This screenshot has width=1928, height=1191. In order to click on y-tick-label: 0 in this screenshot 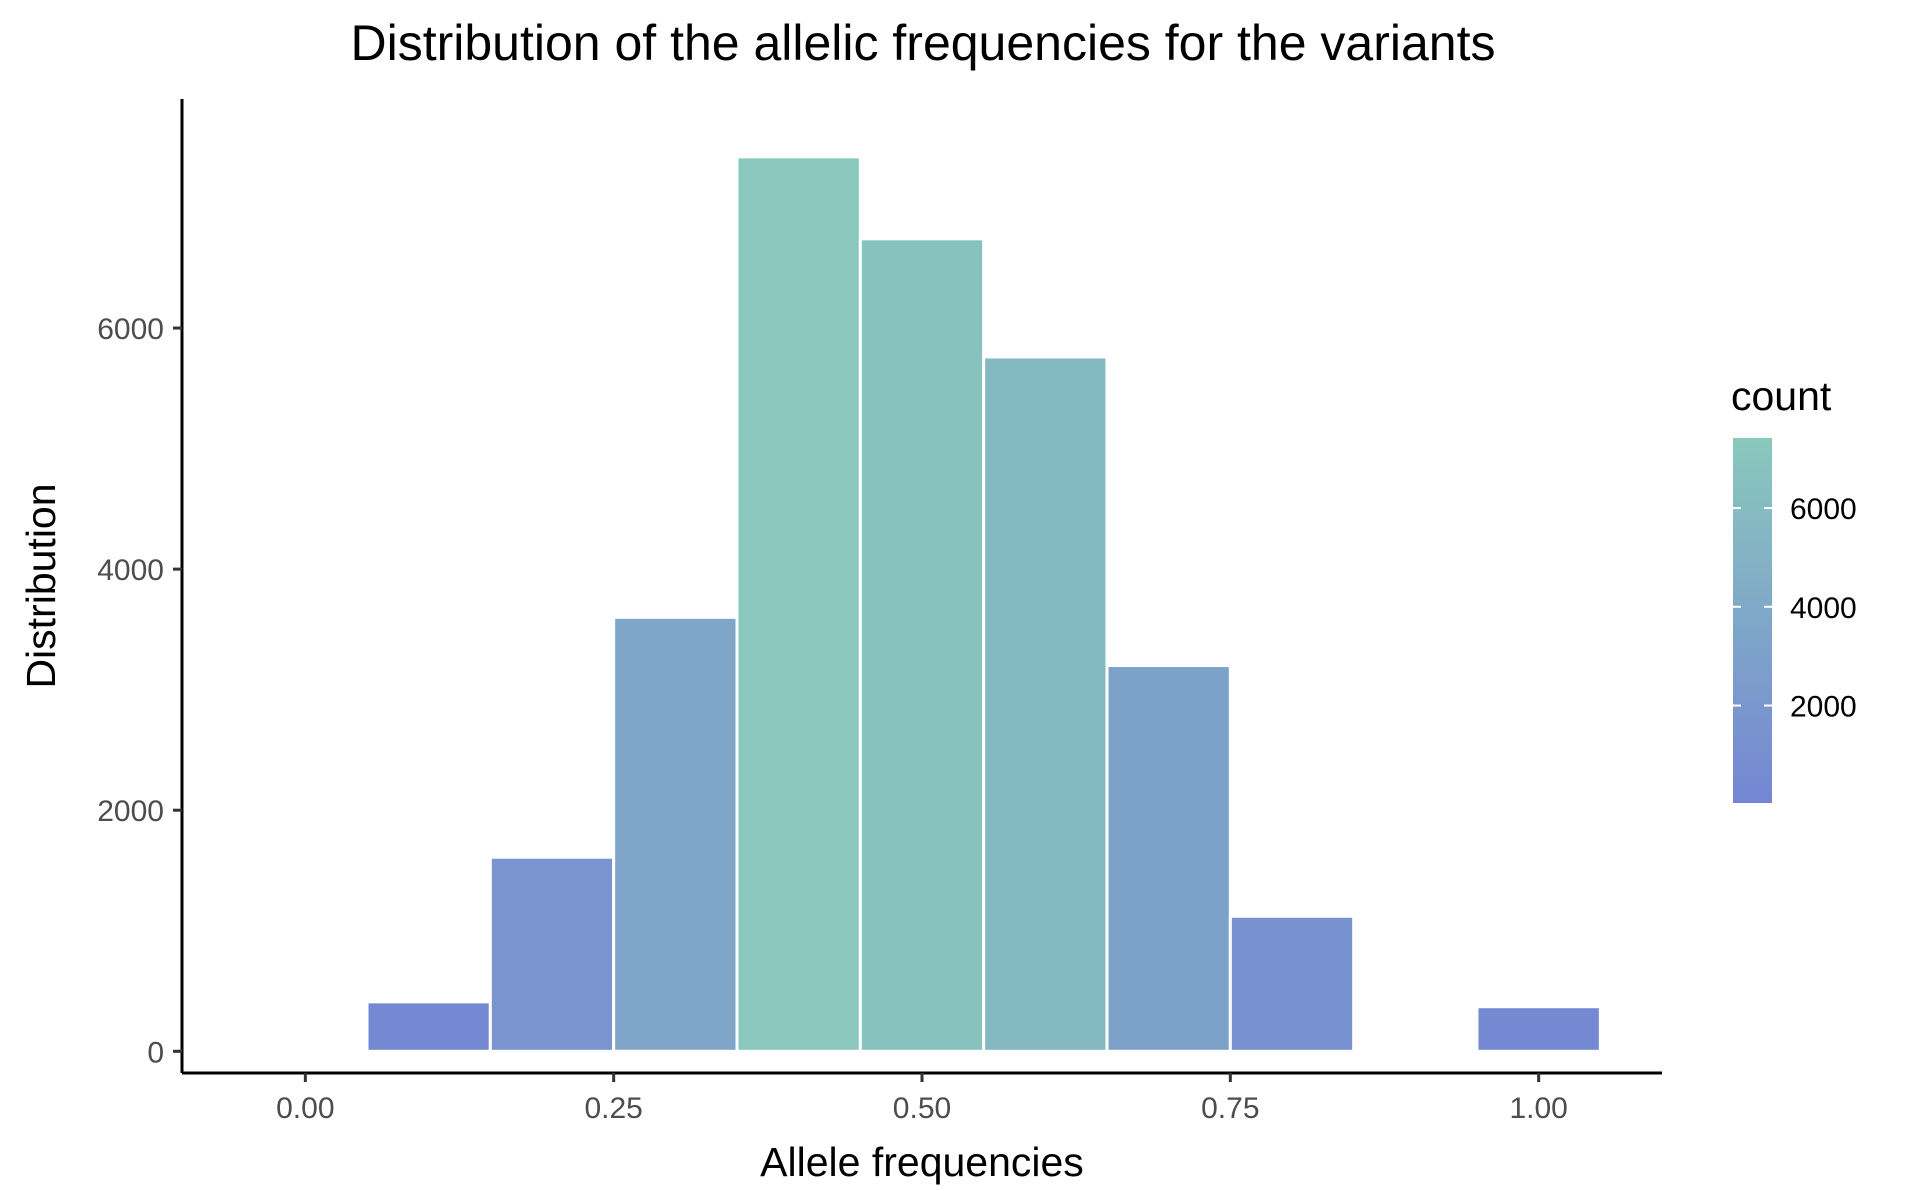, I will do `click(155, 1052)`.